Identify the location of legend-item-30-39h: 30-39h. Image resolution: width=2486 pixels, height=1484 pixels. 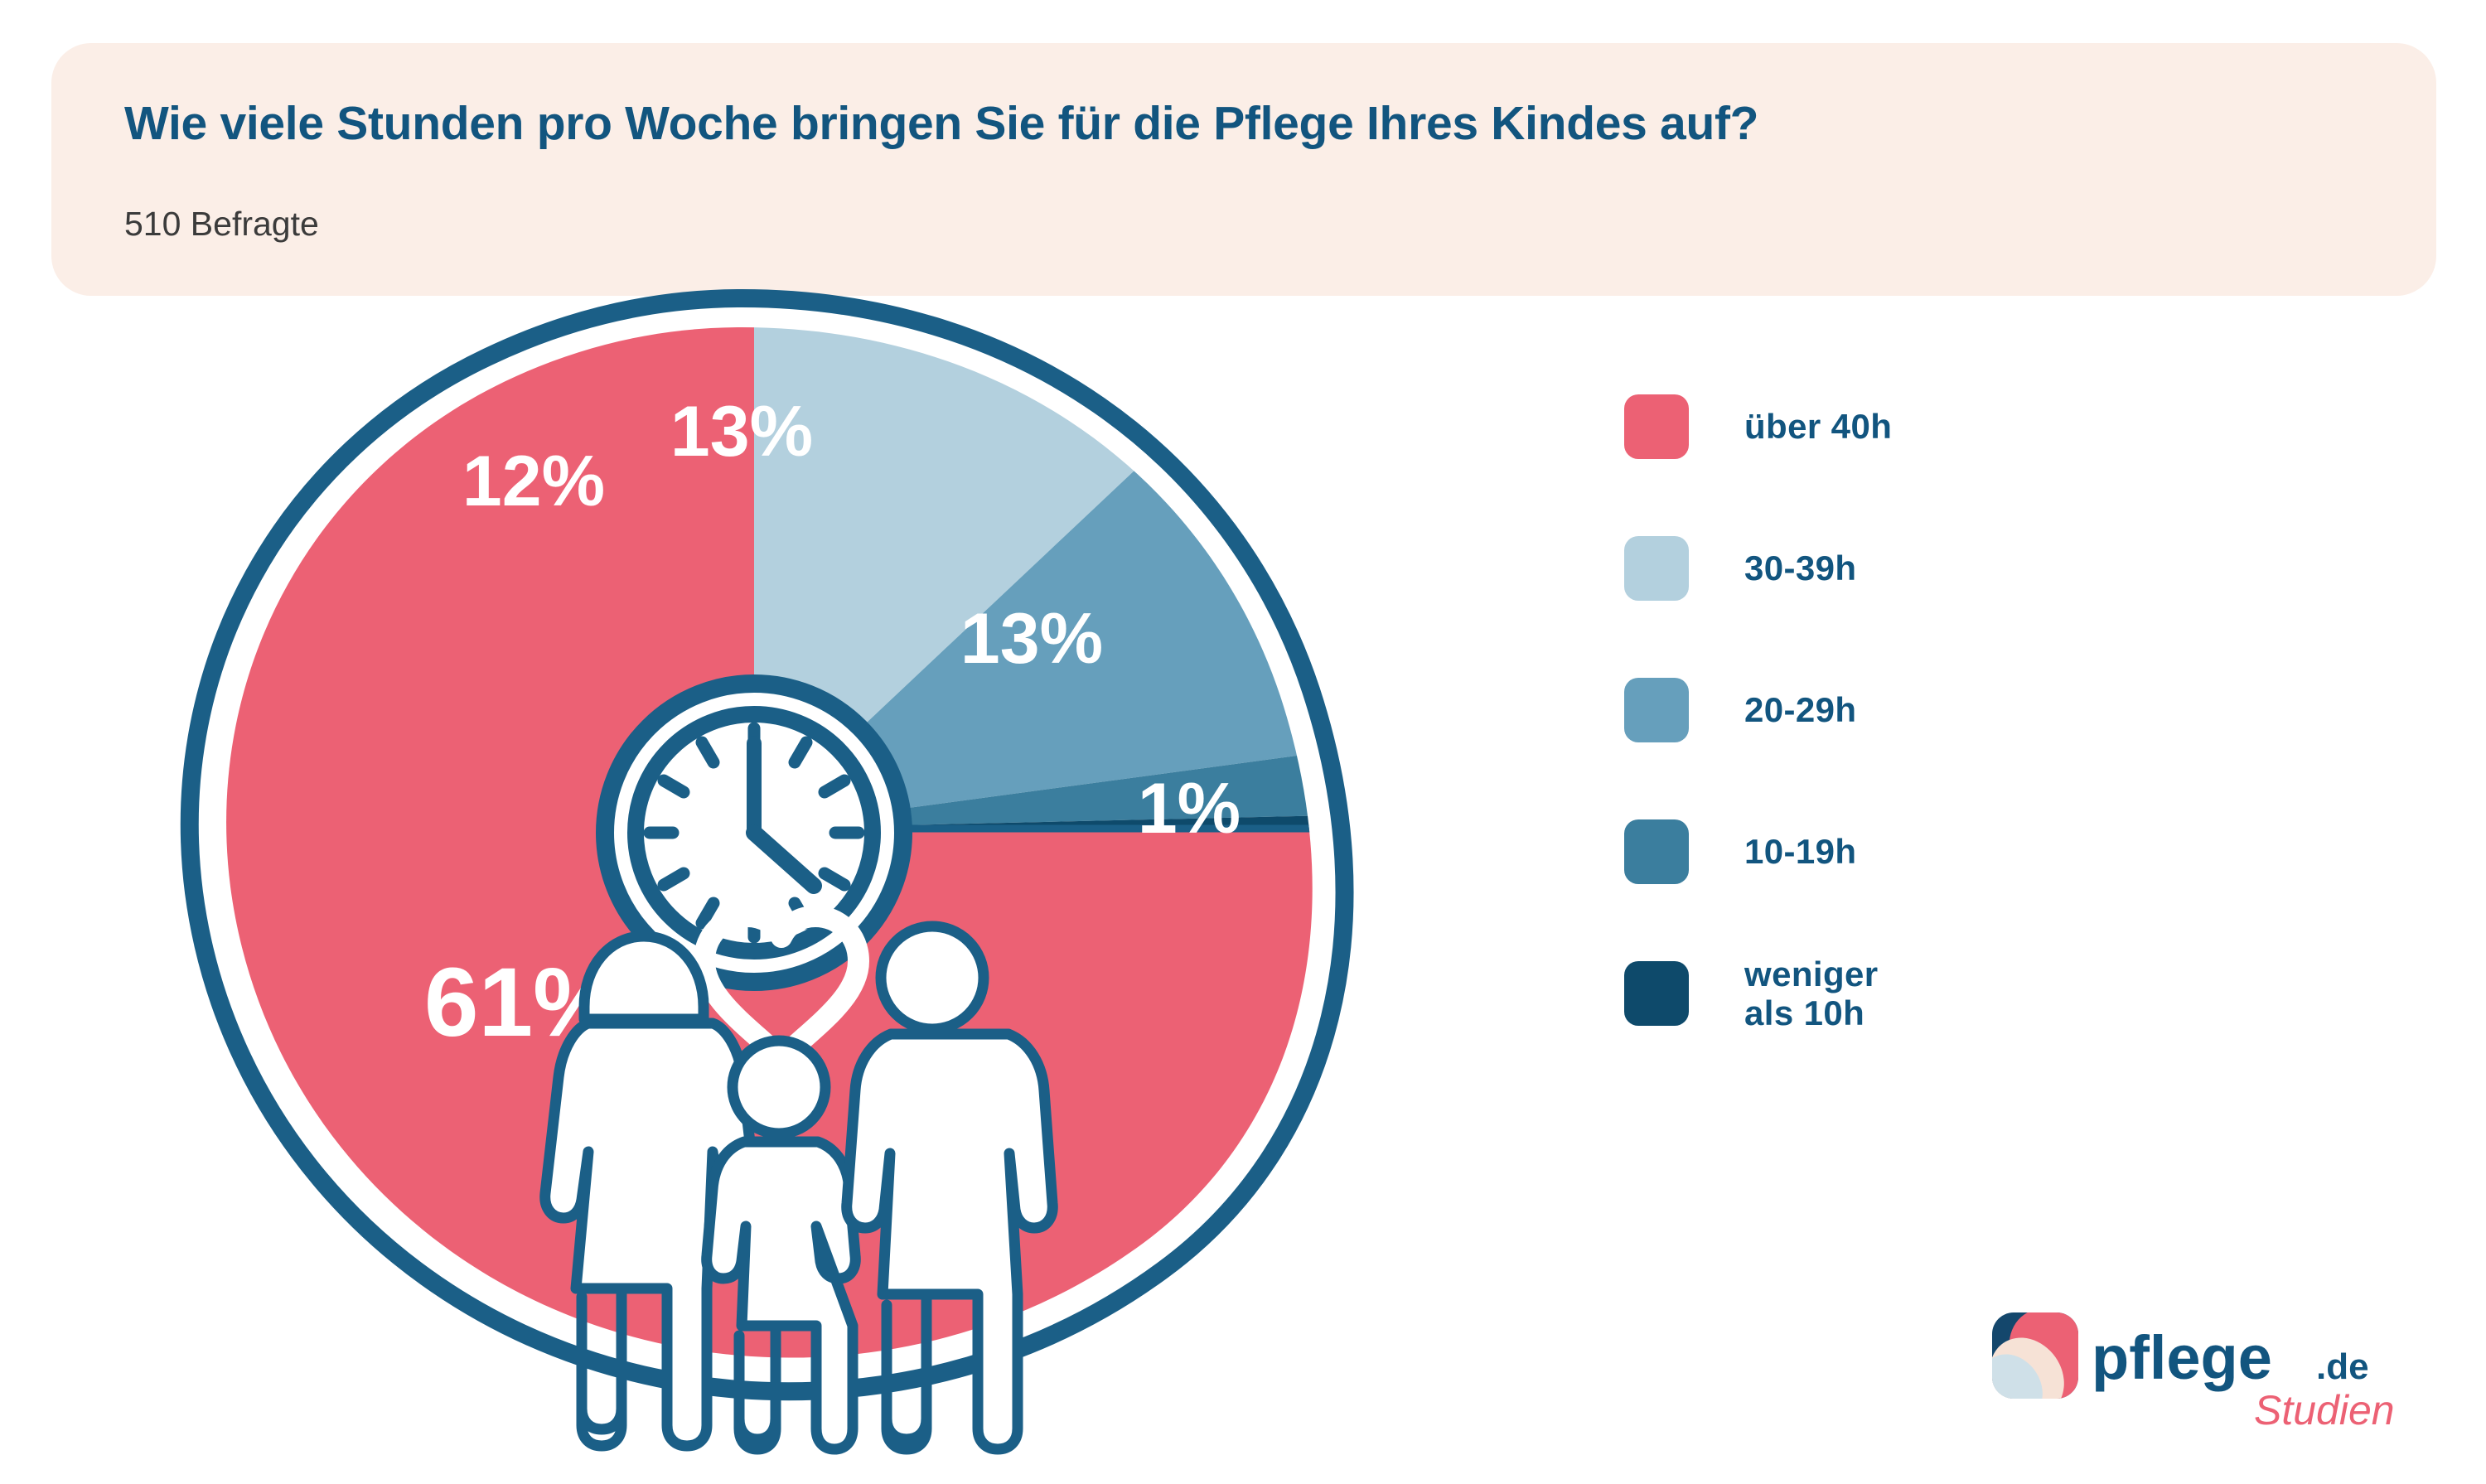
(1947, 568).